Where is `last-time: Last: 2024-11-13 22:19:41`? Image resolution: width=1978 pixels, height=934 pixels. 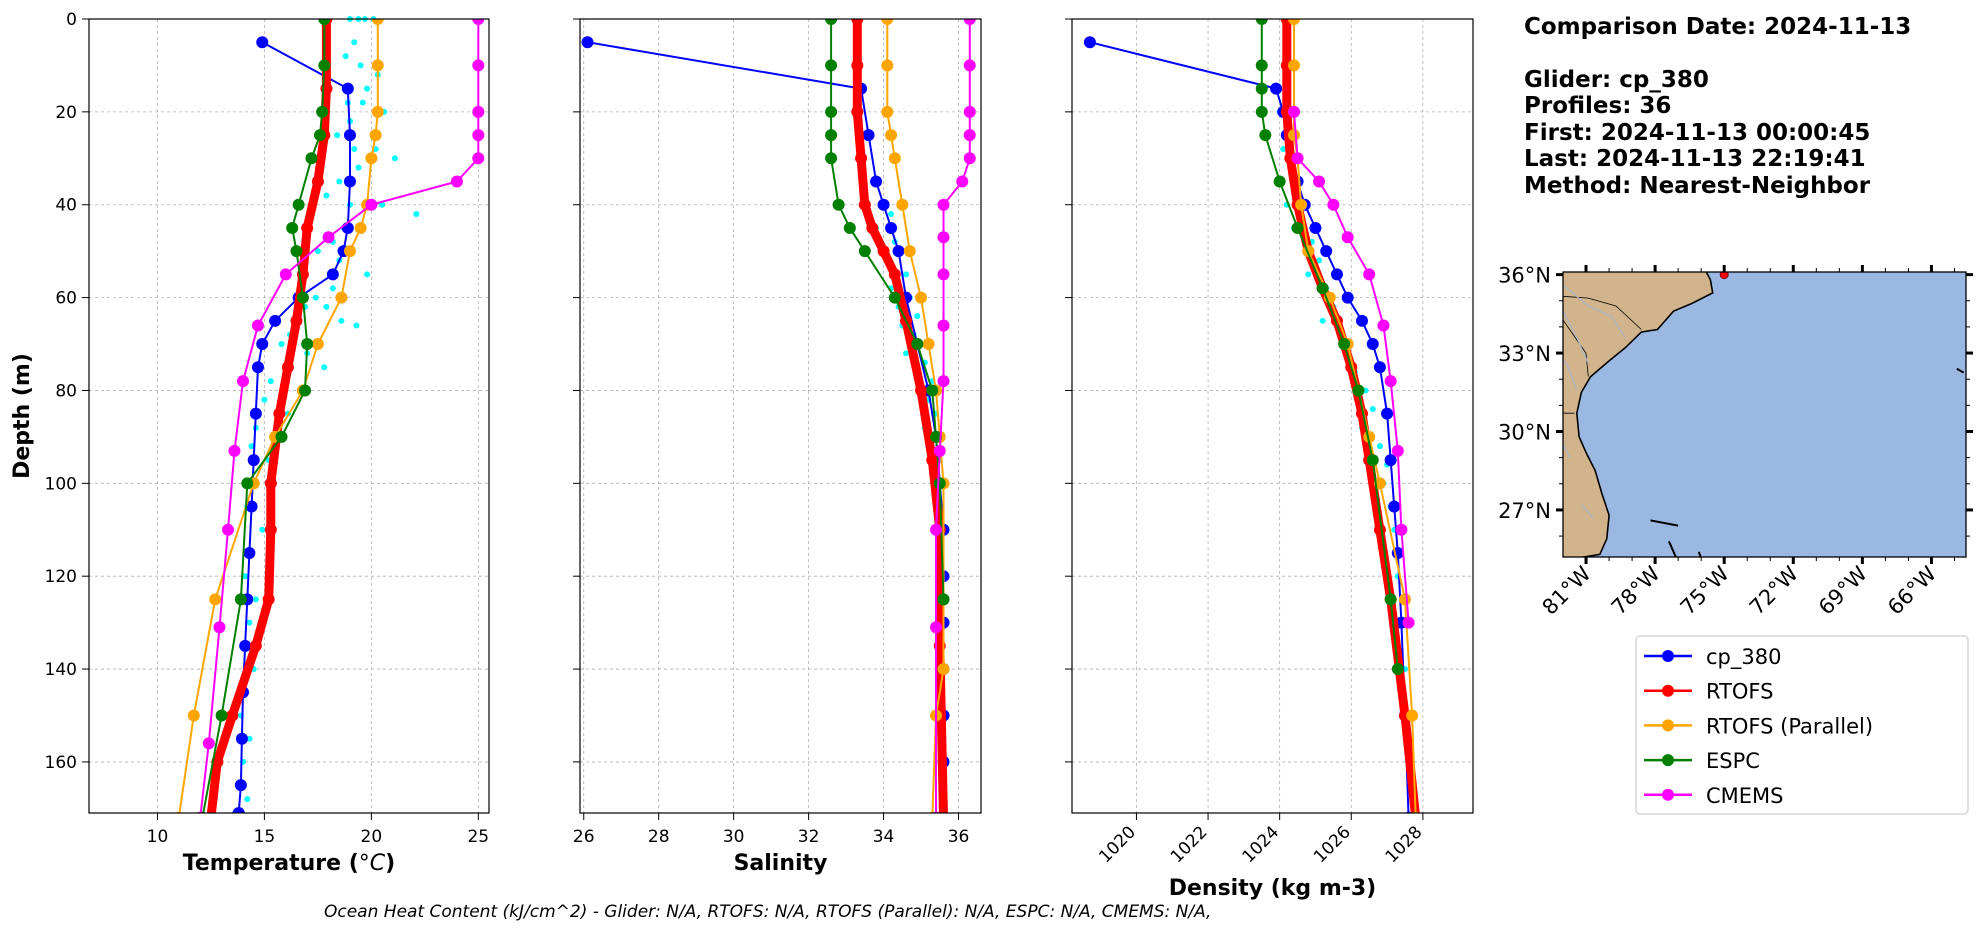 last-time: Last: 2024-11-13 22:19:41 is located at coordinates (1695, 159).